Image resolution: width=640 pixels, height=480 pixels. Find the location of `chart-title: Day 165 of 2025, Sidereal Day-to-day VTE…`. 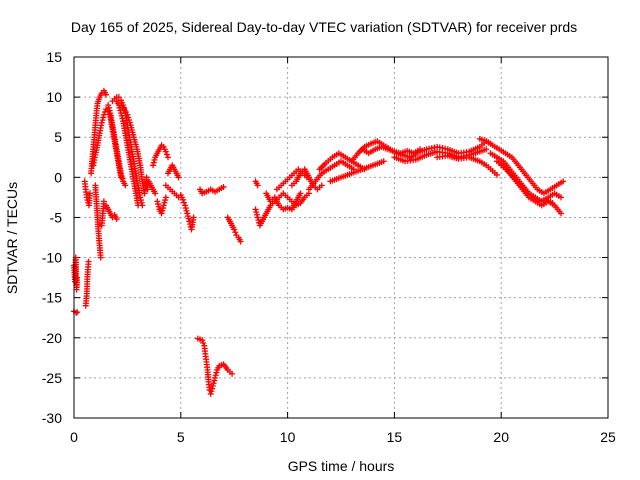

chart-title: Day 165 of 2025, Sidereal Day-to-day VTE… is located at coordinates (324, 27).